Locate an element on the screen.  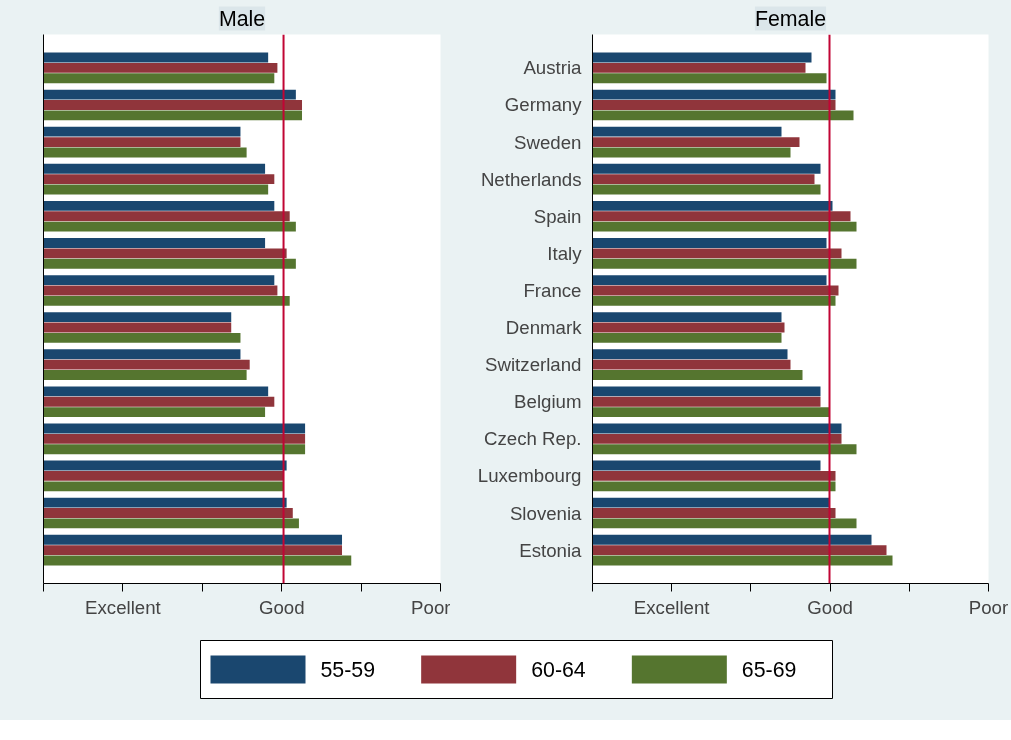
y-tick-label: Germany is located at coordinates (543, 105).